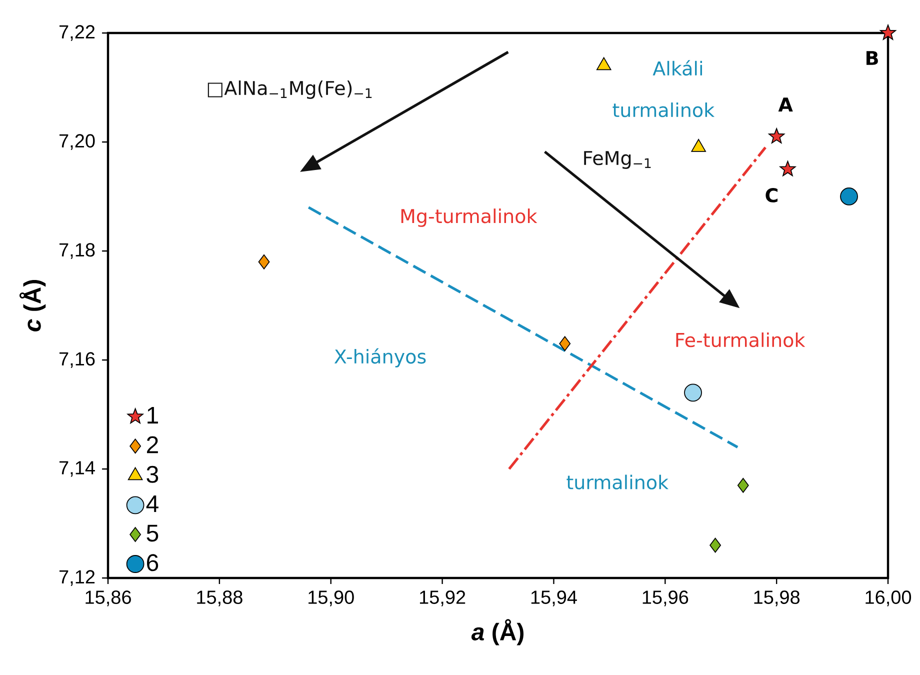 This screenshot has height=675, width=920. What do you see at coordinates (152, 563) in the screenshot?
I see `legend-label: 6` at bounding box center [152, 563].